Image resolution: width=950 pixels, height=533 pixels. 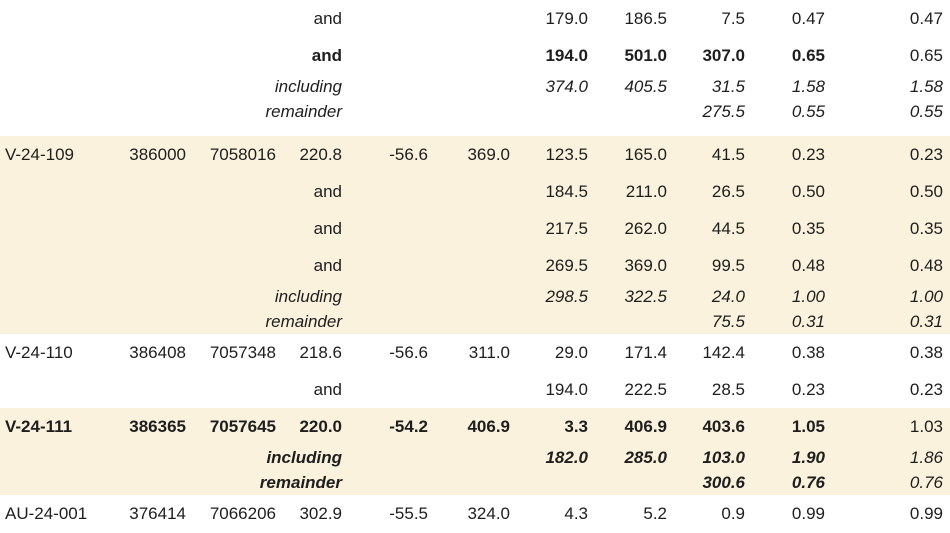 I want to click on cell-text: 0.38, so click(x=808, y=352).